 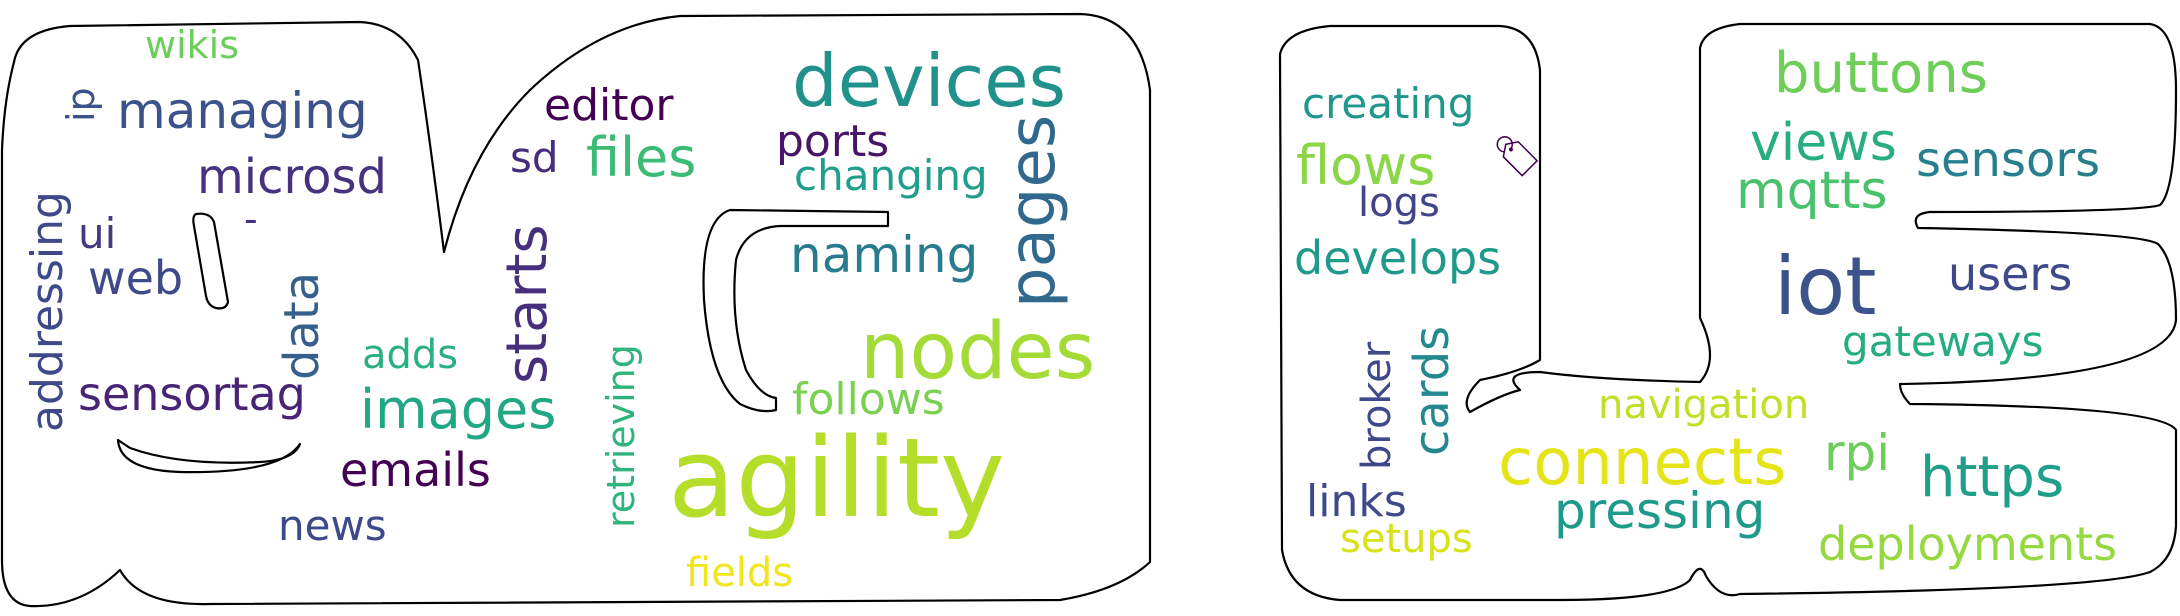 What do you see at coordinates (410, 355) in the screenshot?
I see `word-adds: adds` at bounding box center [410, 355].